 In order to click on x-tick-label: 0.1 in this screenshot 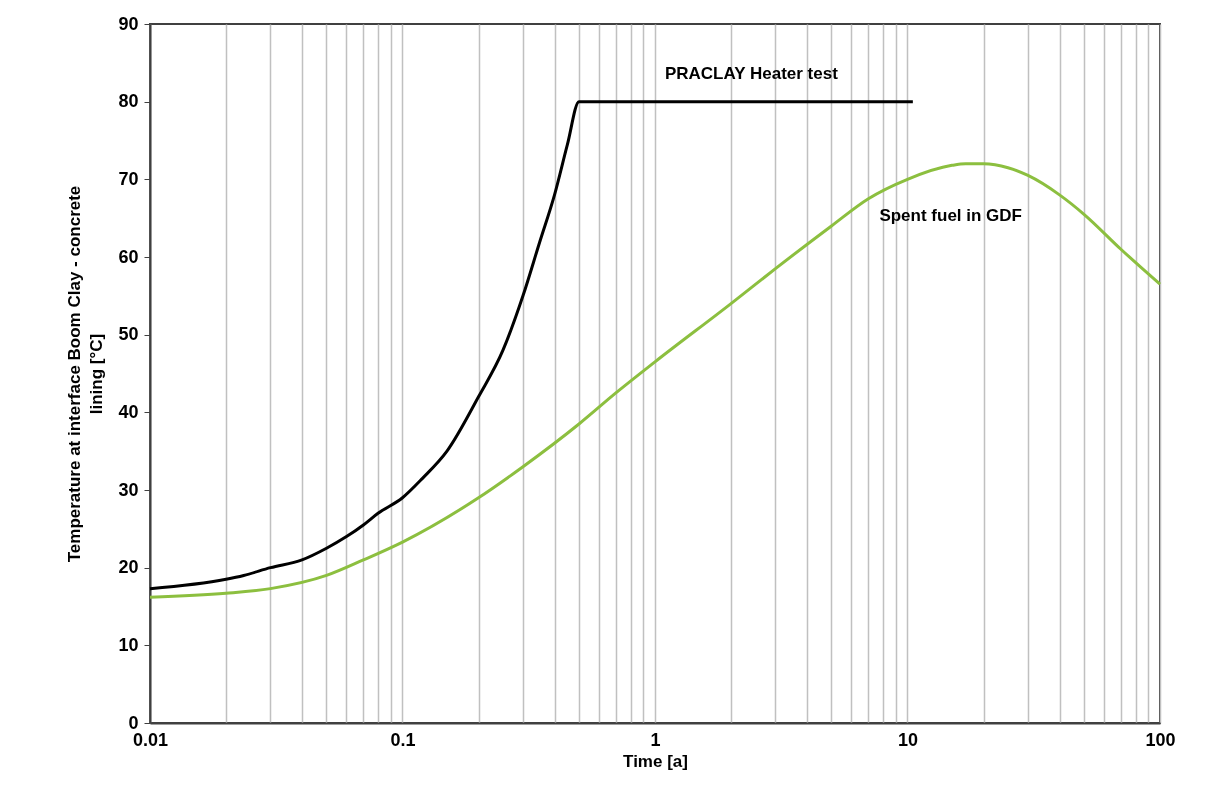, I will do `click(403, 739)`.